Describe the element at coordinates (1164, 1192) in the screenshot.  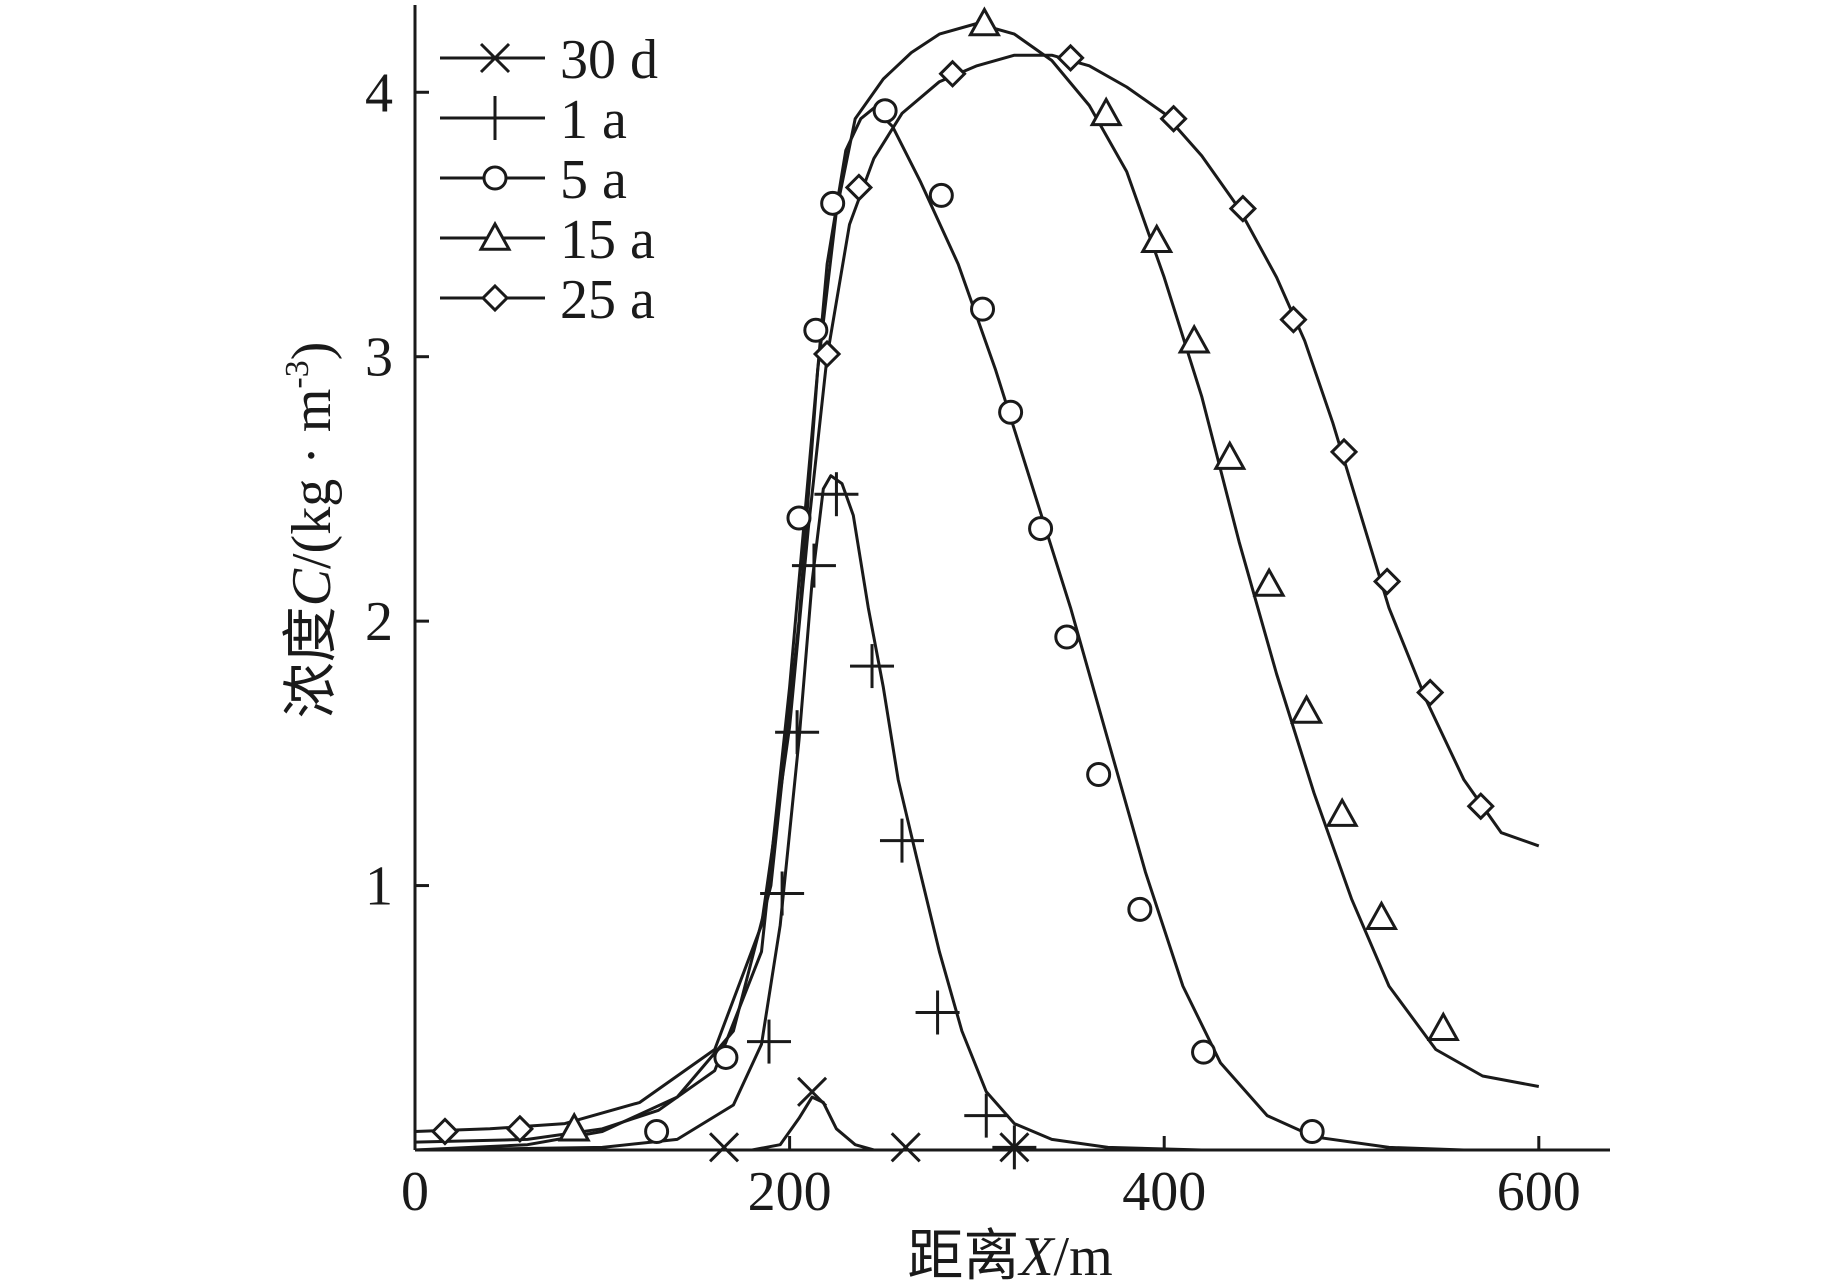
I see `x-tick-label: 400` at that location.